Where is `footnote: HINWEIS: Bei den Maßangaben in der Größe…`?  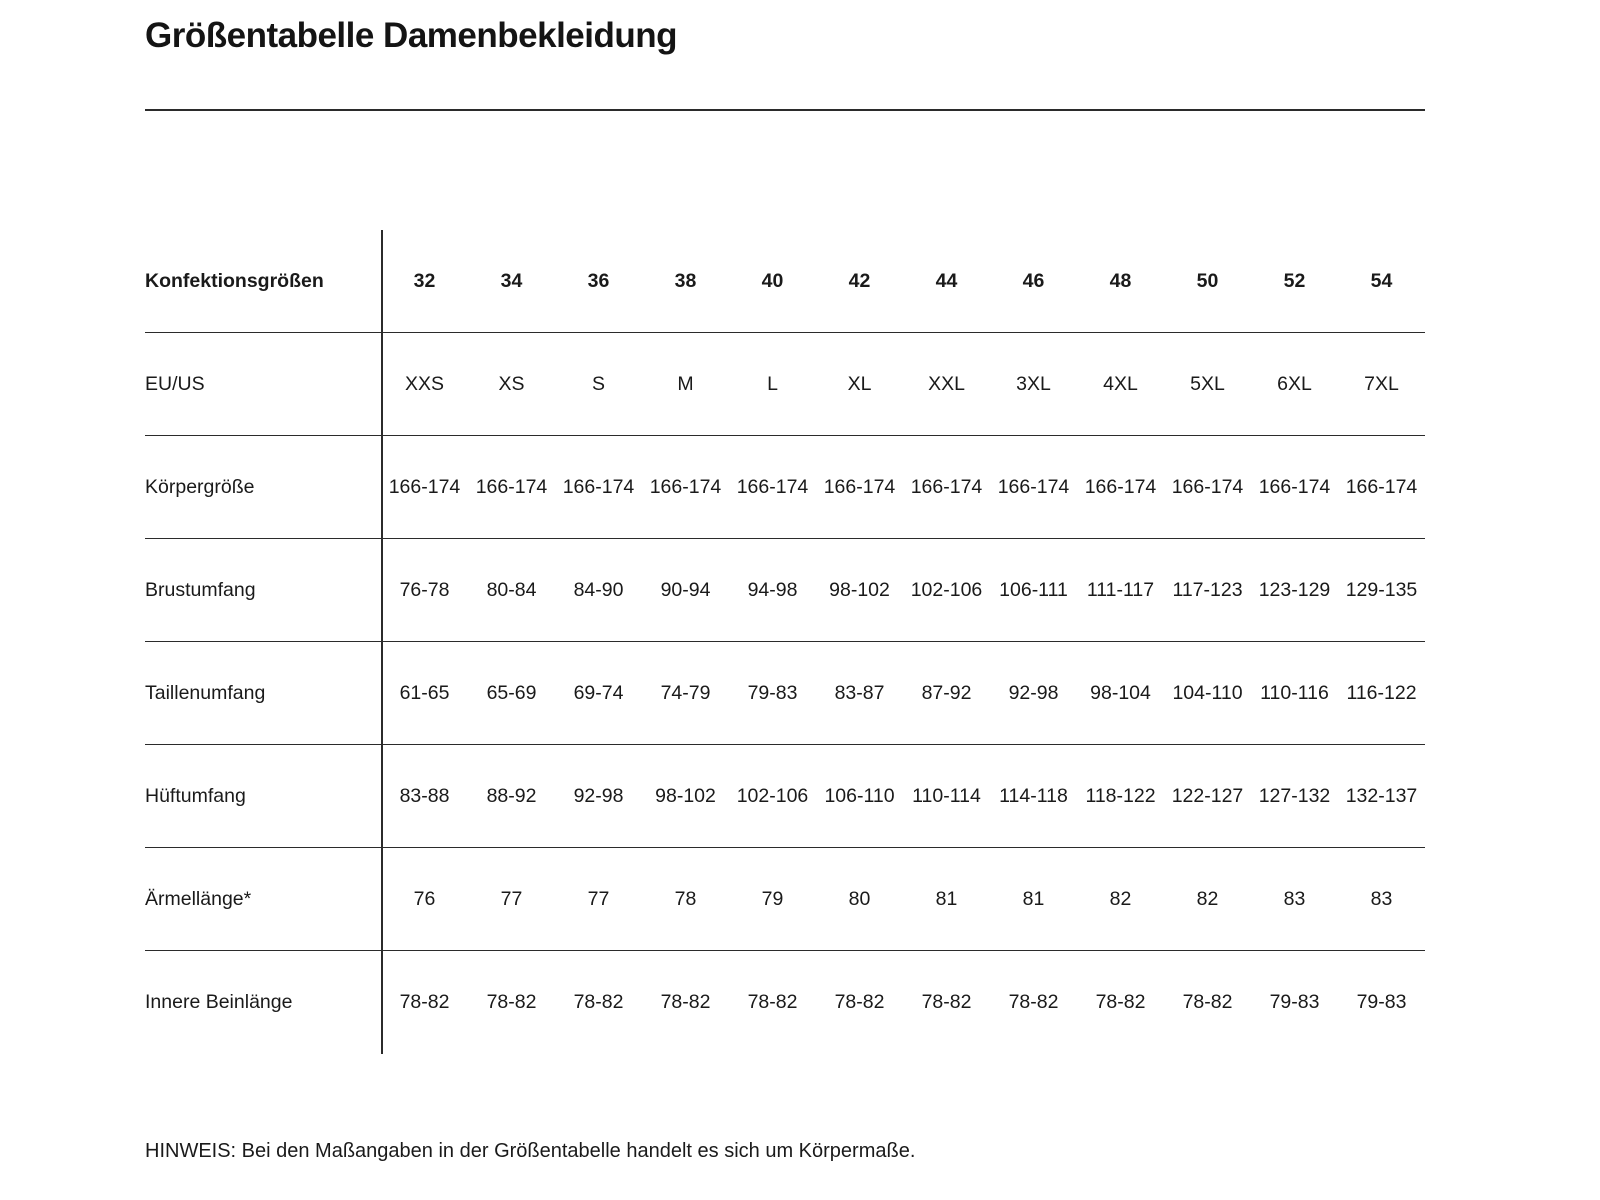
footnote: HINWEIS: Bei den Maßangaben in der Größe… is located at coordinates (530, 1151).